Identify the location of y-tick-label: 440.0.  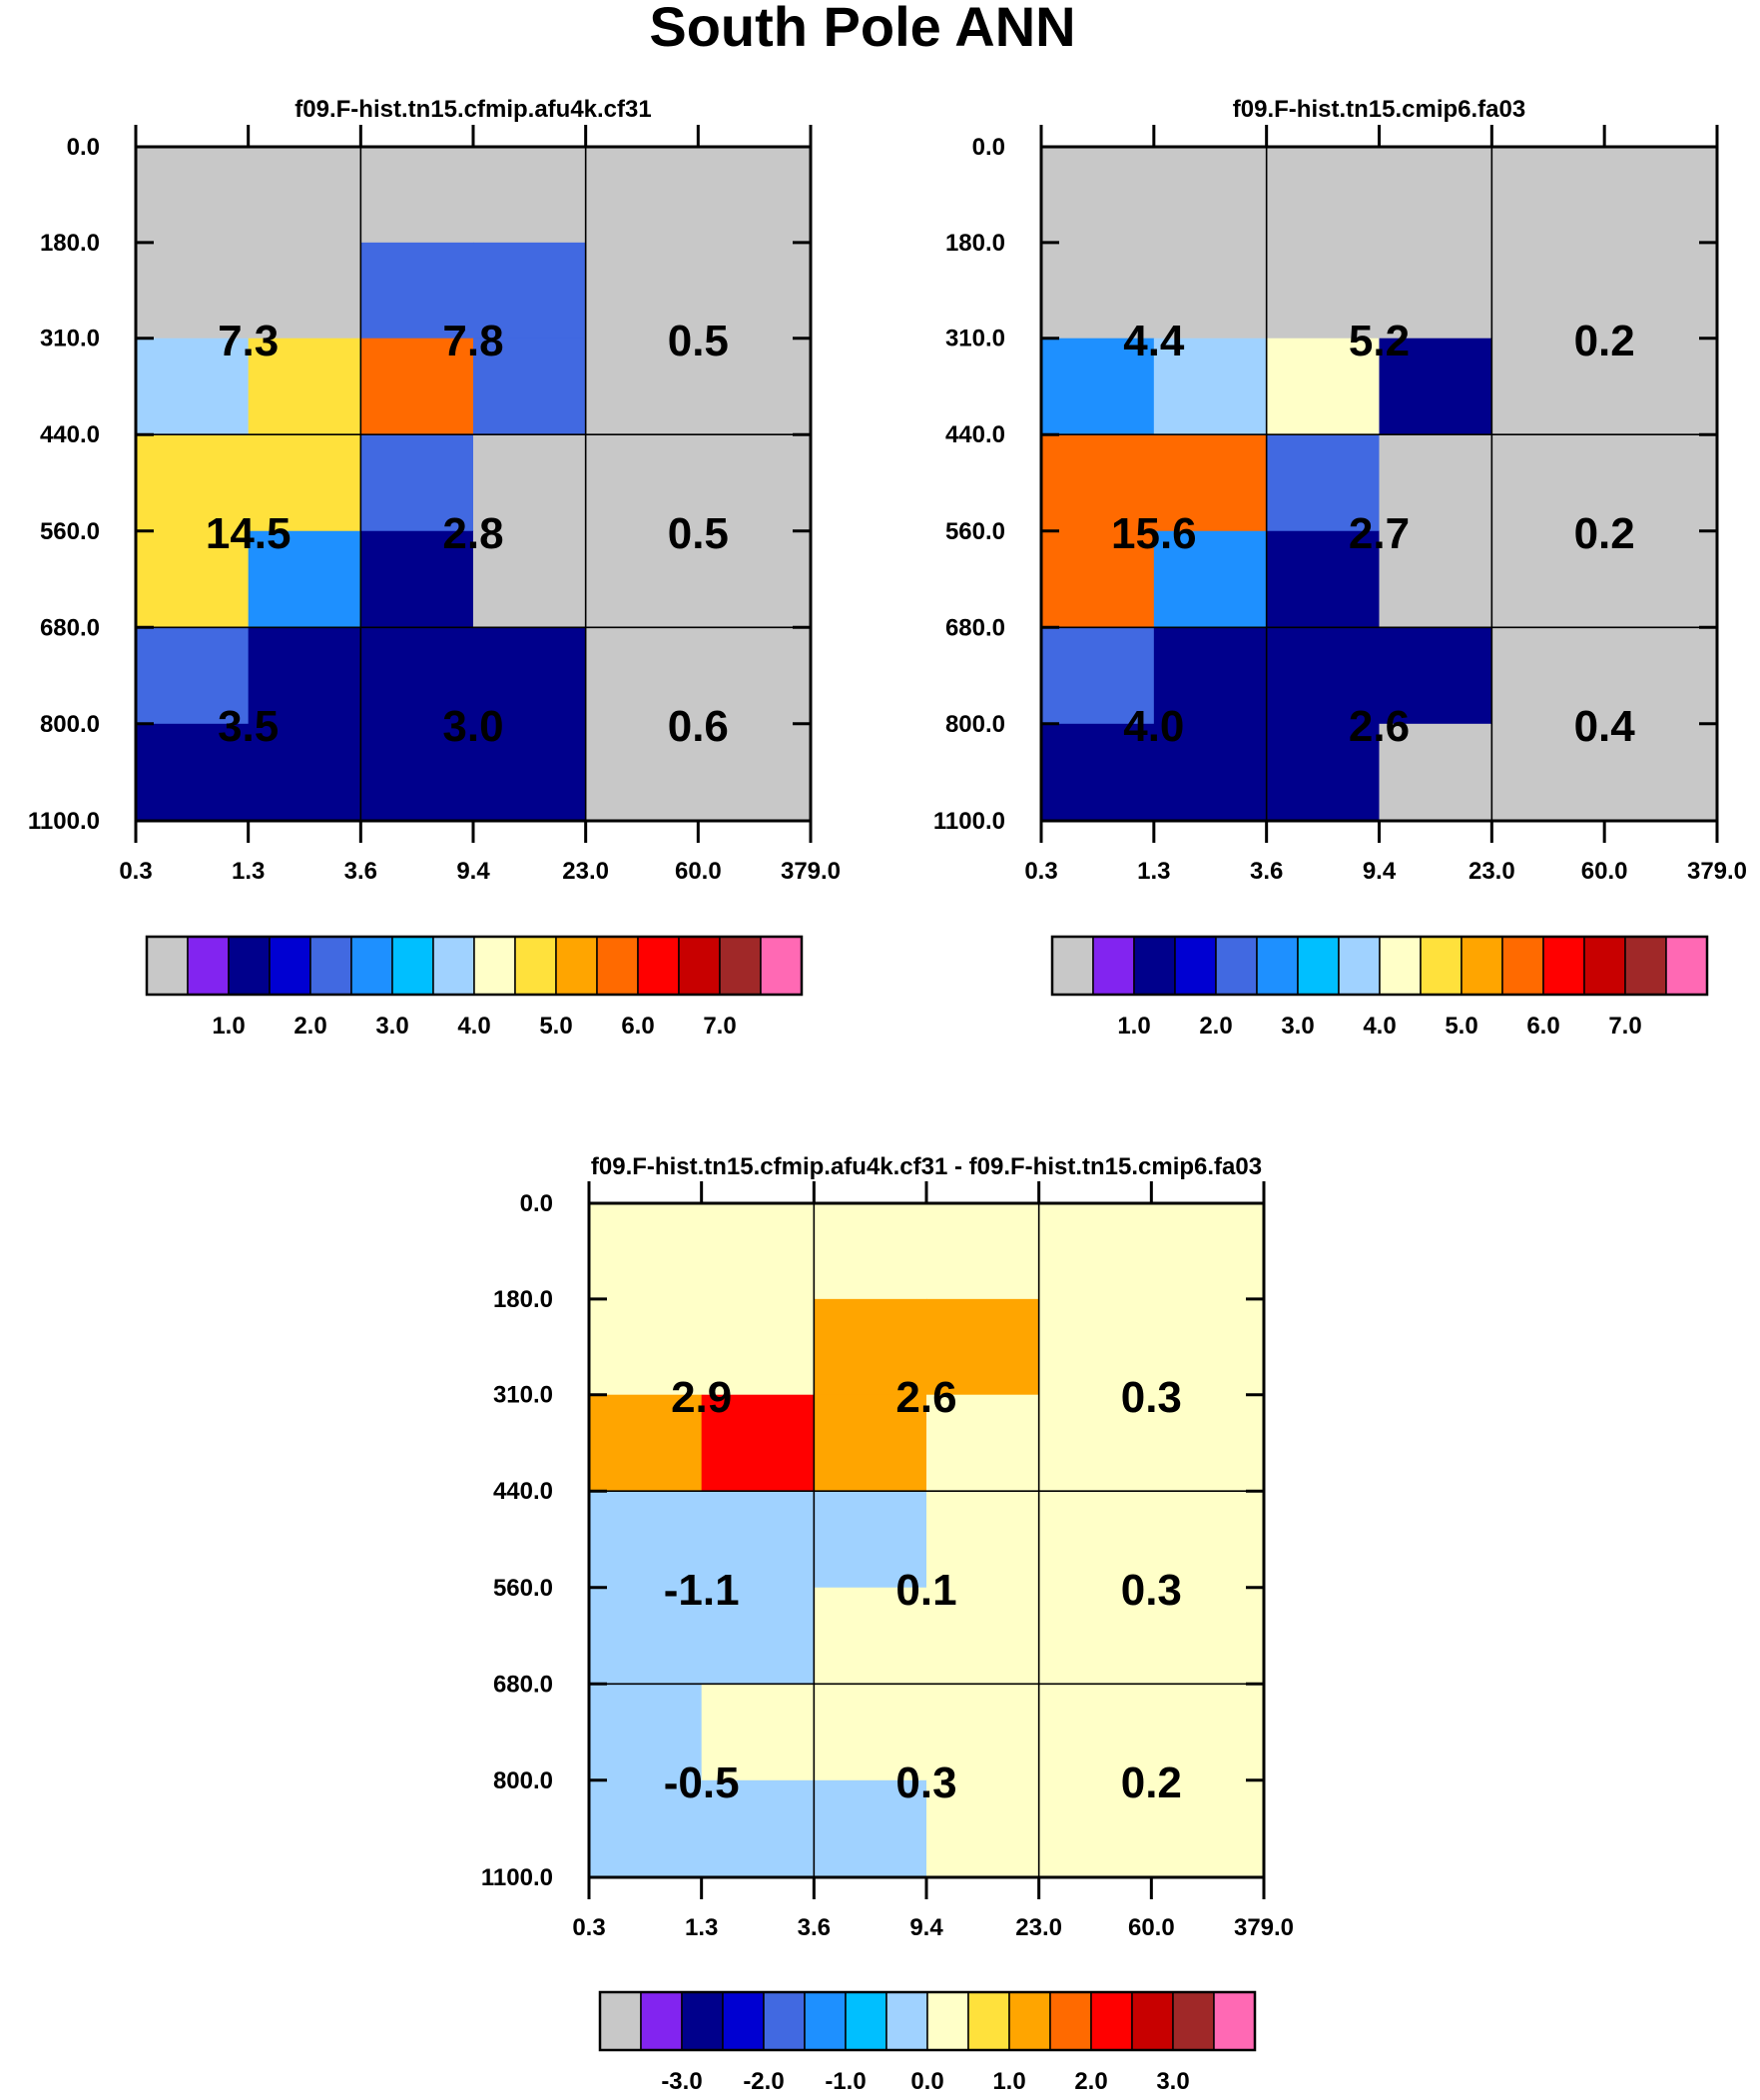
(975, 434).